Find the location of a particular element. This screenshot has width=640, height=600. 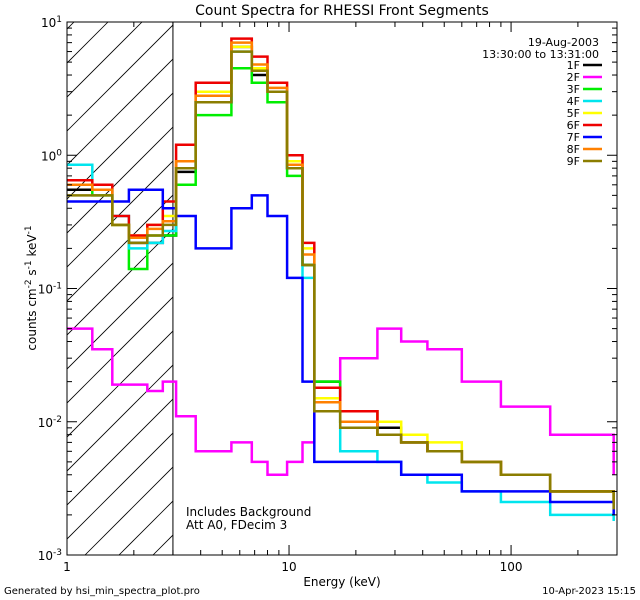

date-label: 19-Aug-2003 is located at coordinates (563, 42).